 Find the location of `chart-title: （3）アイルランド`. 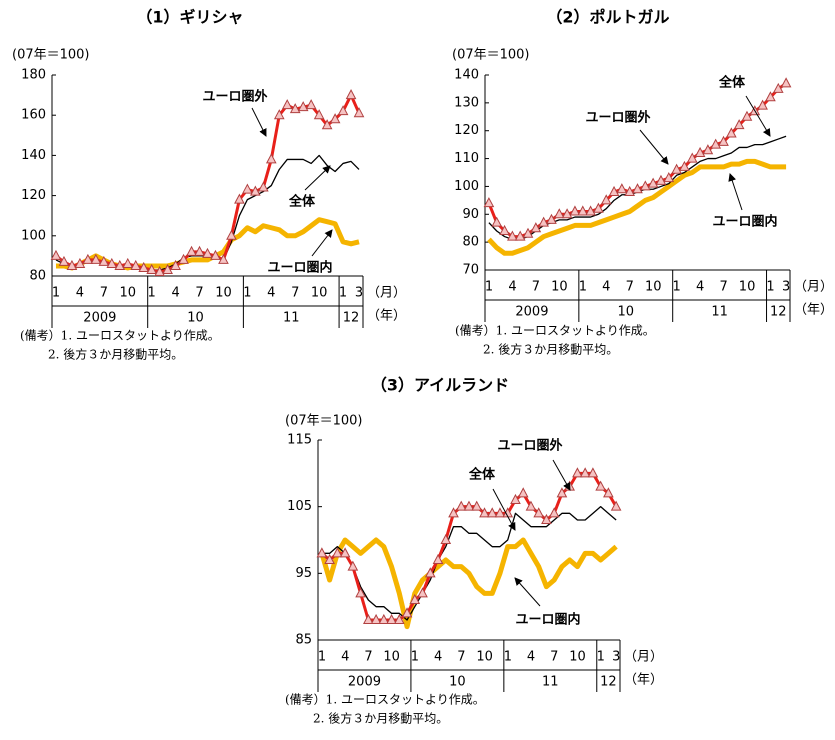

chart-title: （3）アイルランド is located at coordinates (440, 385).